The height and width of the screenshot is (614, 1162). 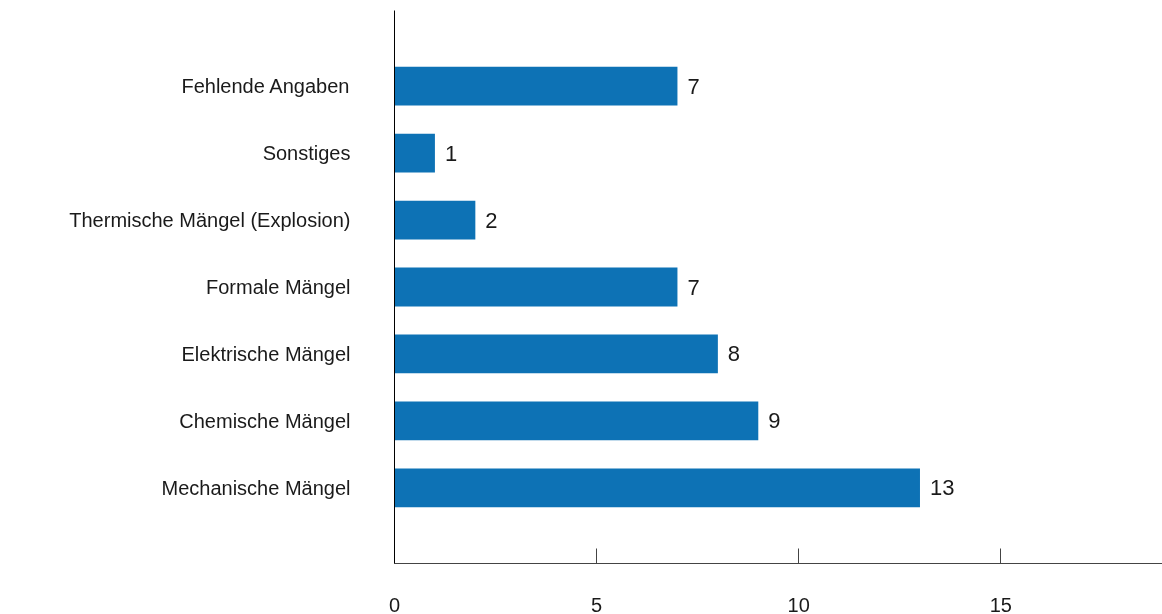 I want to click on y-tick-label: Sonstiges, so click(x=306, y=153).